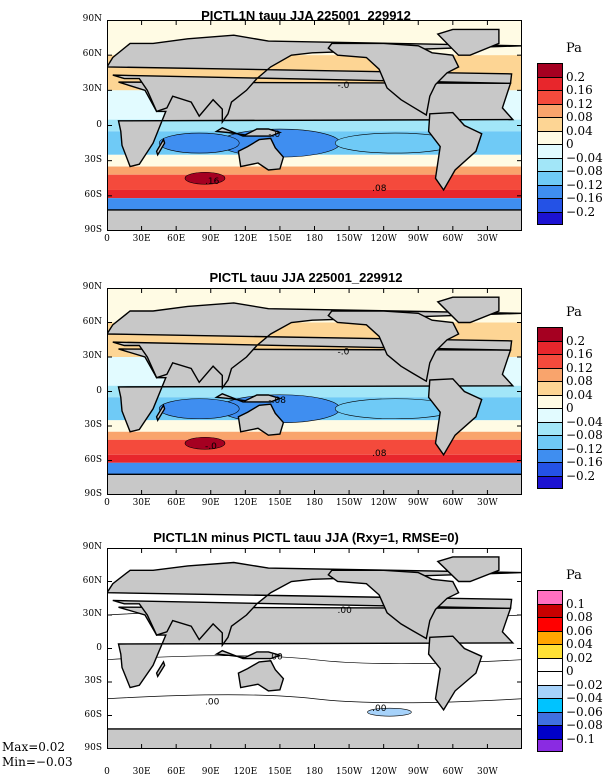  Describe the element at coordinates (584, 711) in the screenshot. I see `colorbar-label: −0.06` at that location.